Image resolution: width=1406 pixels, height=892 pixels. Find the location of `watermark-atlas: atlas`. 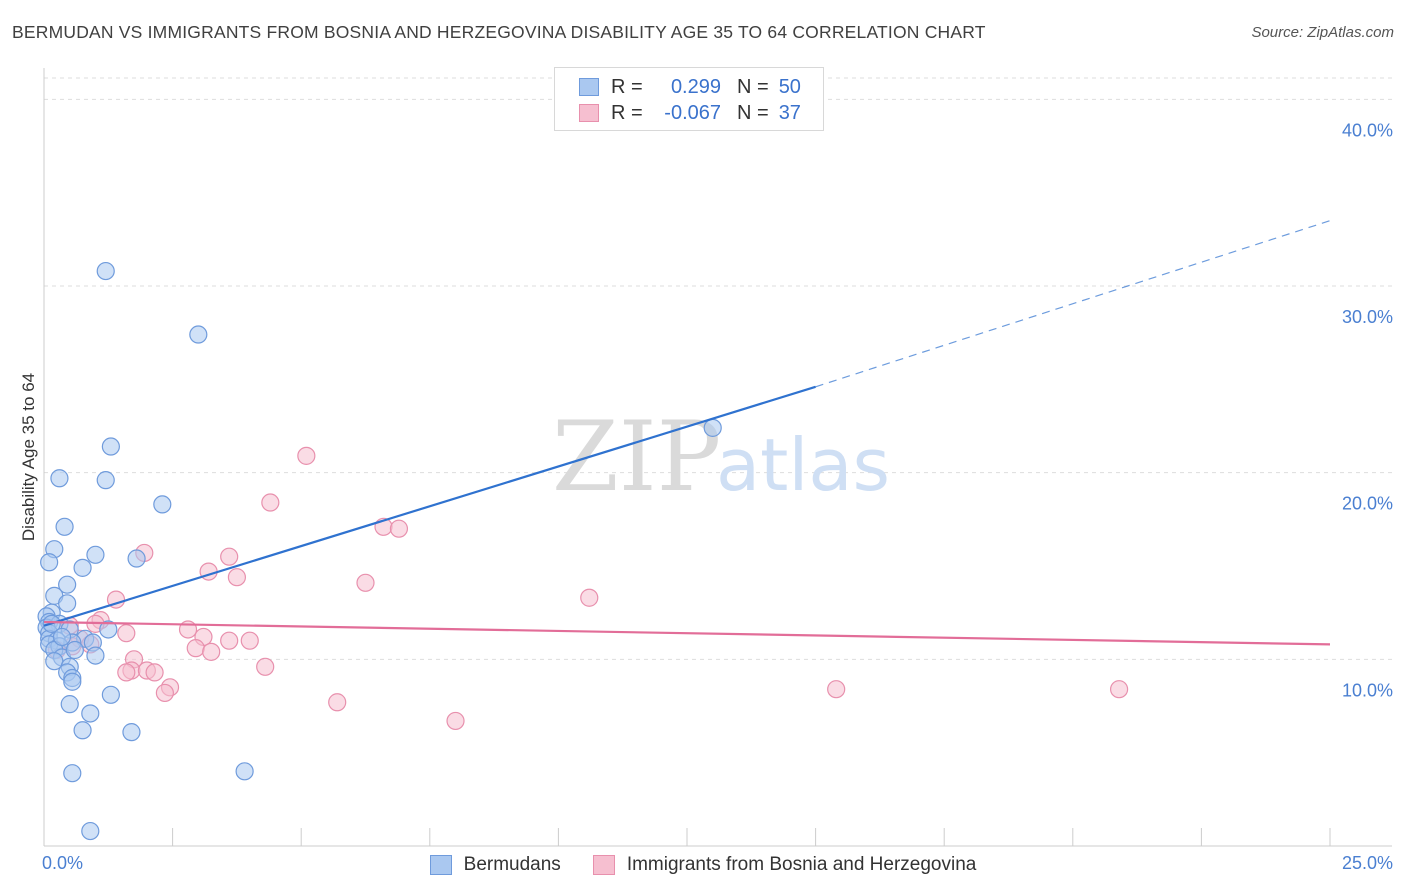

watermark-atlas: atlas is located at coordinates (803, 465).